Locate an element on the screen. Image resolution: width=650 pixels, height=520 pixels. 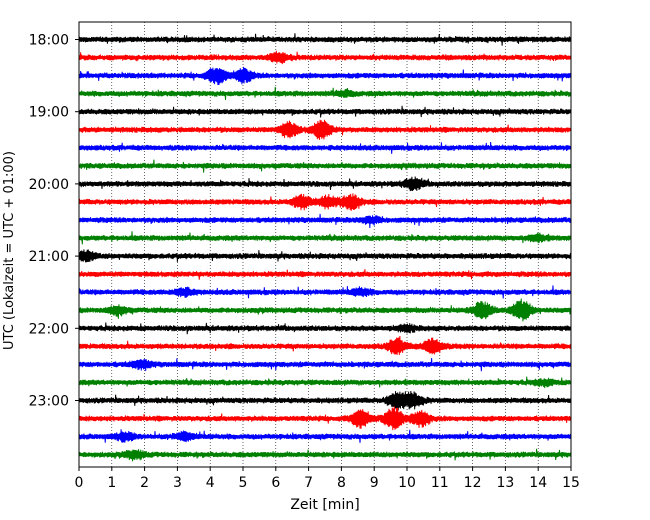
x-tick-label: 12 is located at coordinates (473, 483).